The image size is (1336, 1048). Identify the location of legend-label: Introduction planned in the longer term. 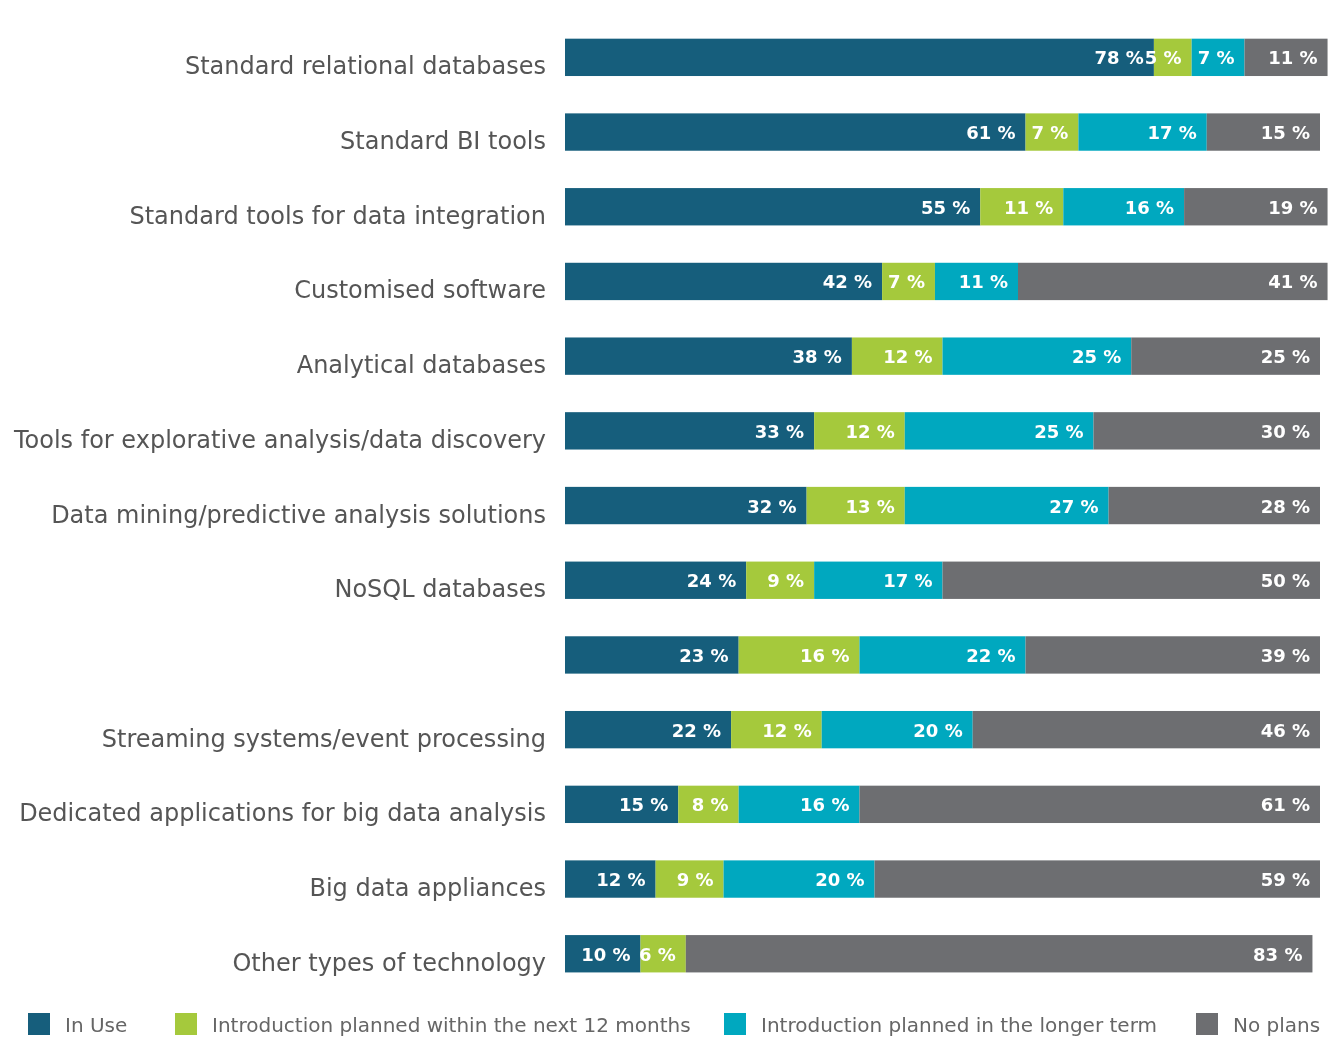
(959, 1025).